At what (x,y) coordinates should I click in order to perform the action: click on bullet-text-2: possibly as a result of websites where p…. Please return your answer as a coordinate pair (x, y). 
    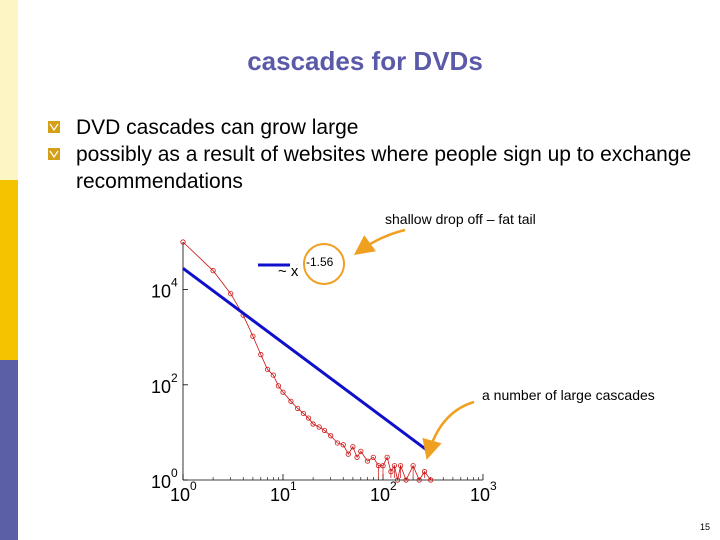
    Looking at the image, I should click on (384, 168).